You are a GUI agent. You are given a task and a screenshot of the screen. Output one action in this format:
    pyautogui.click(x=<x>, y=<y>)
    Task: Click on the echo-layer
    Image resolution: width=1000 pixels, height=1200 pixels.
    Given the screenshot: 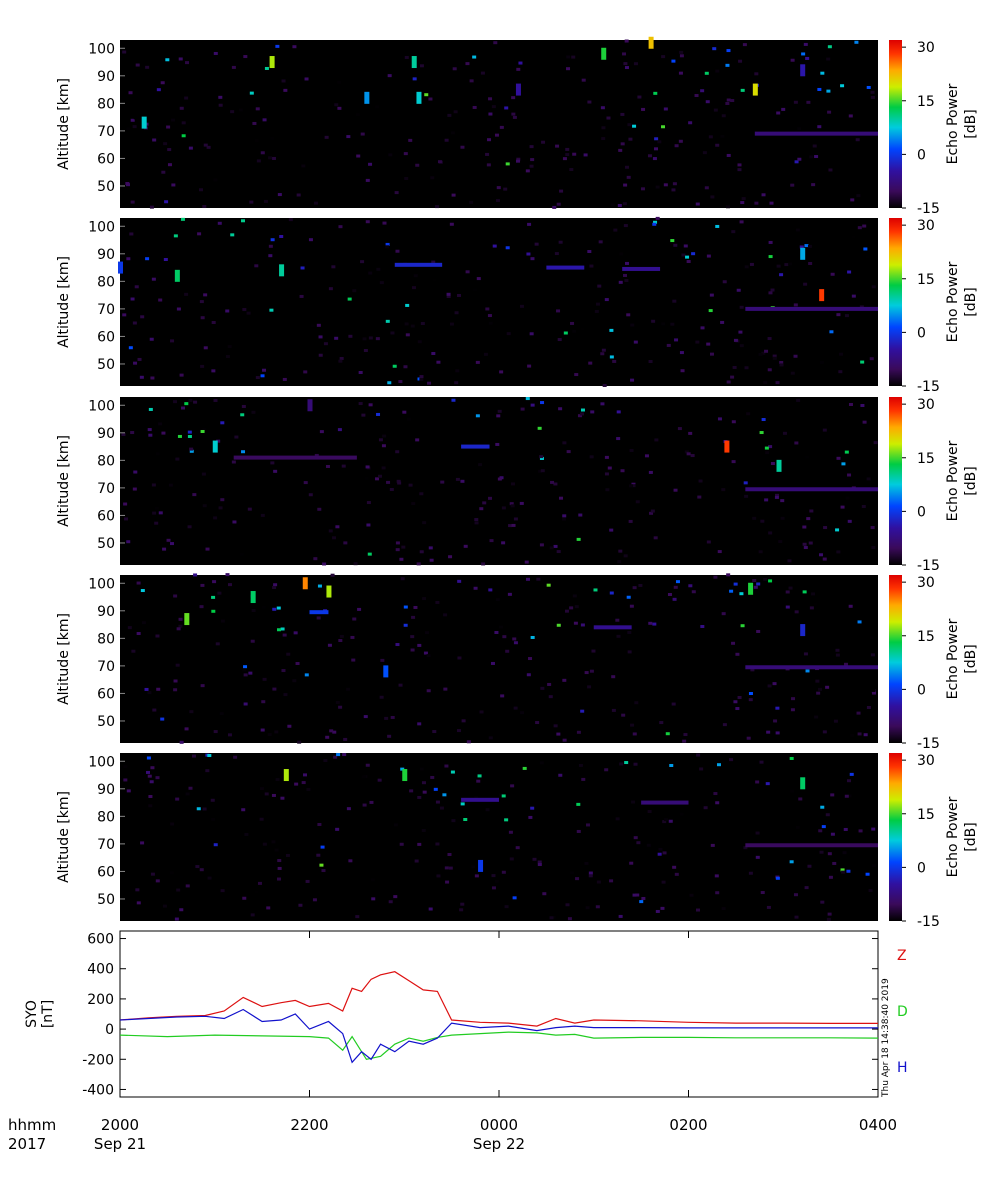 What is the action you would take?
    pyautogui.click(x=816, y=133)
    